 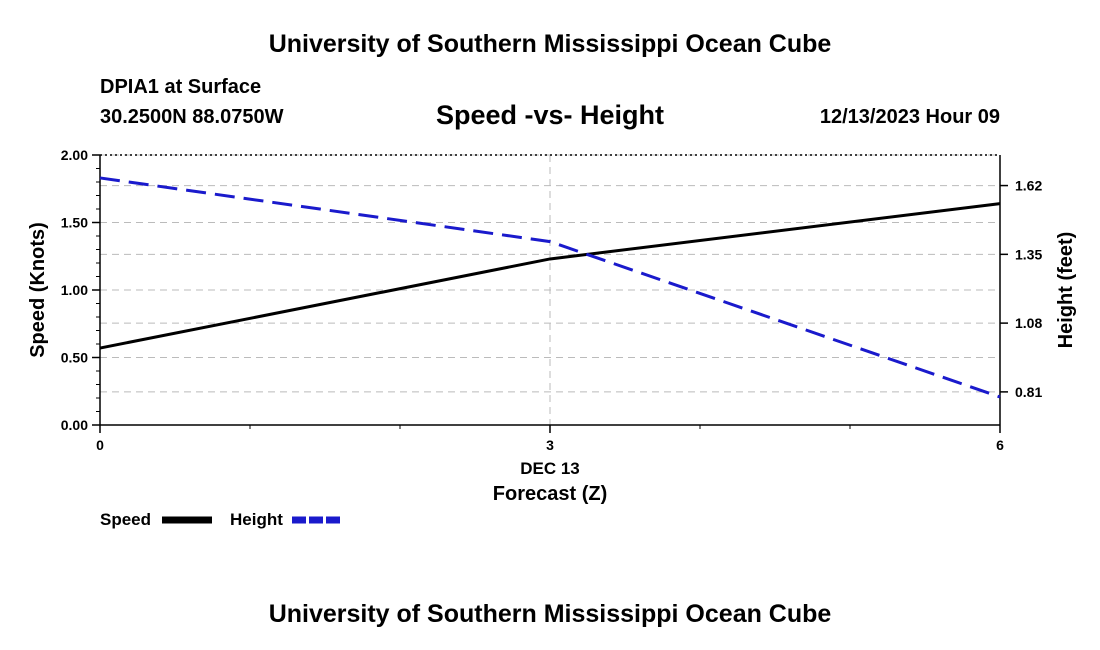 I want to click on forecast-timestamp: 12/13/2023 Hour 09, so click(x=909, y=117).